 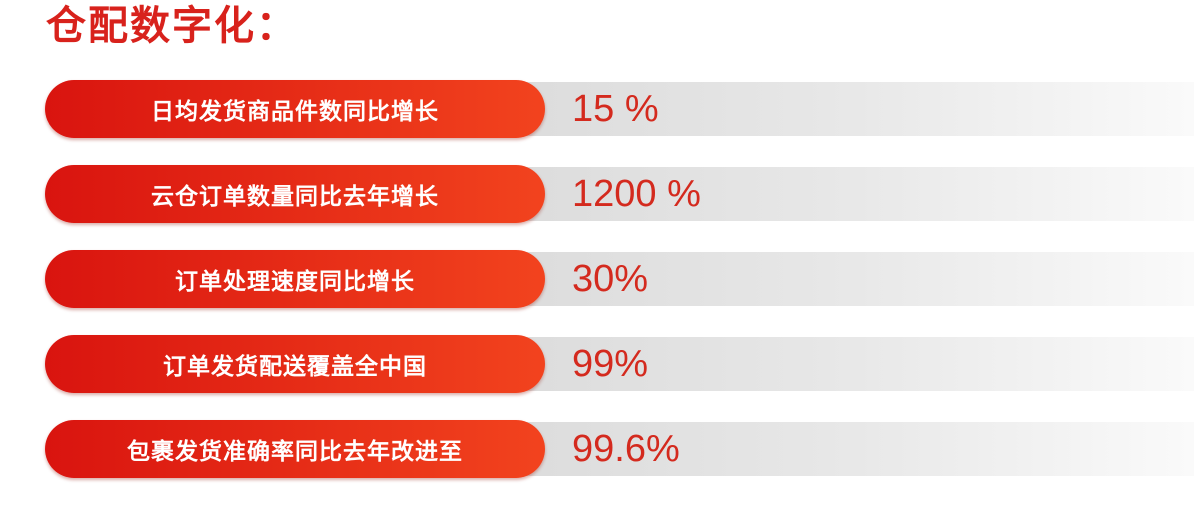 What do you see at coordinates (172, 26) in the screenshot?
I see `page-title: 仓配数字化：` at bounding box center [172, 26].